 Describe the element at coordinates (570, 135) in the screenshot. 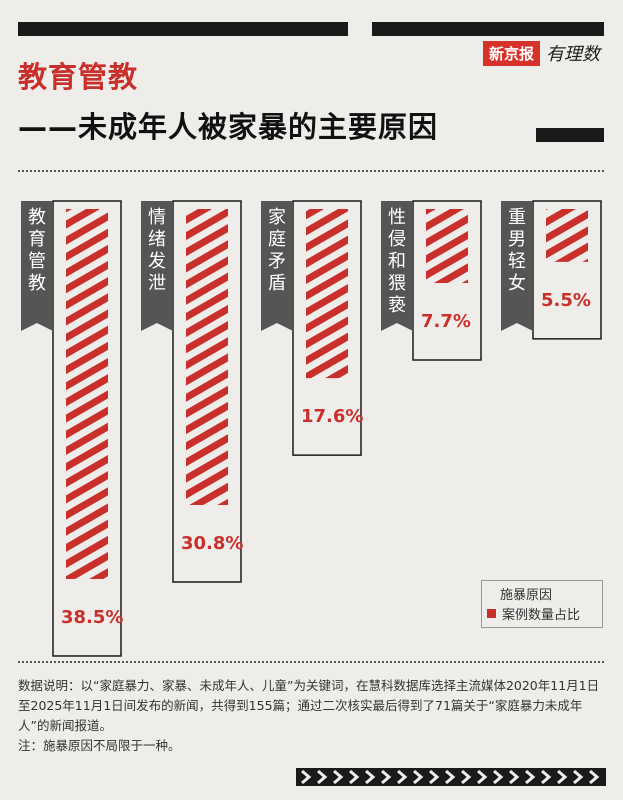

I see `title-right-black-bar` at that location.